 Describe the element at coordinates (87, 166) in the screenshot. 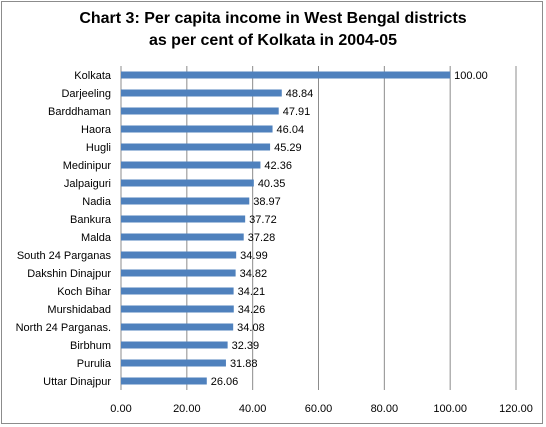

I see `category-label: Medinipur` at that location.